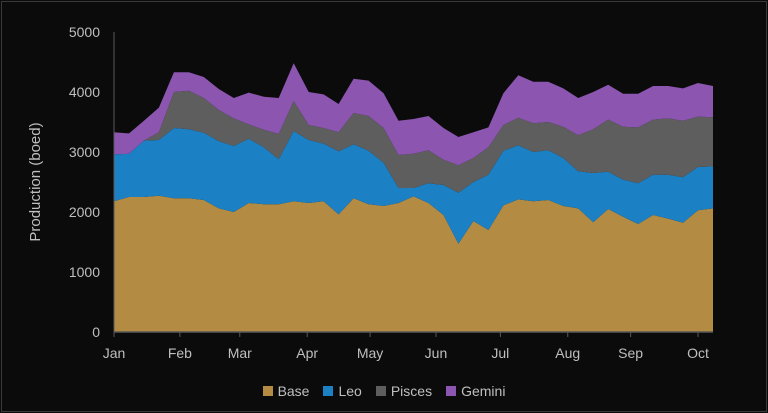 The width and height of the screenshot is (768, 413). I want to click on x-tick-label: Jan, so click(114, 353).